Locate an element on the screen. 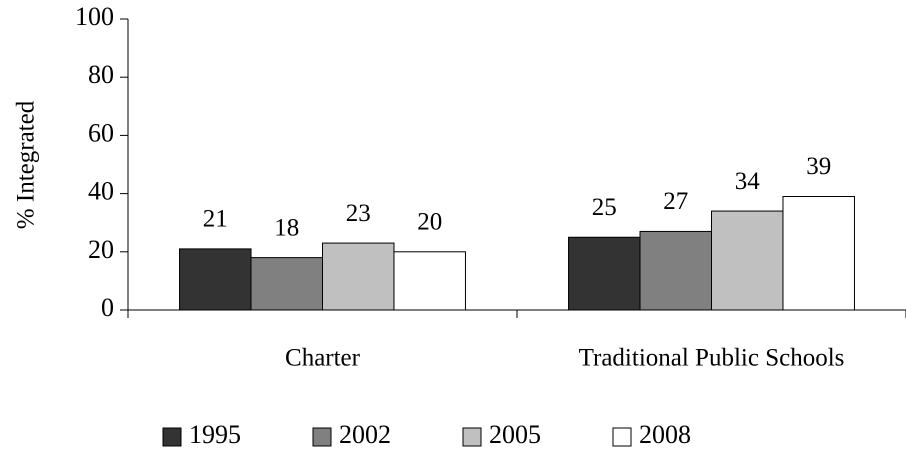 The image size is (906, 451). x-tick-label: Traditional Public Schools is located at coordinates (712, 358).